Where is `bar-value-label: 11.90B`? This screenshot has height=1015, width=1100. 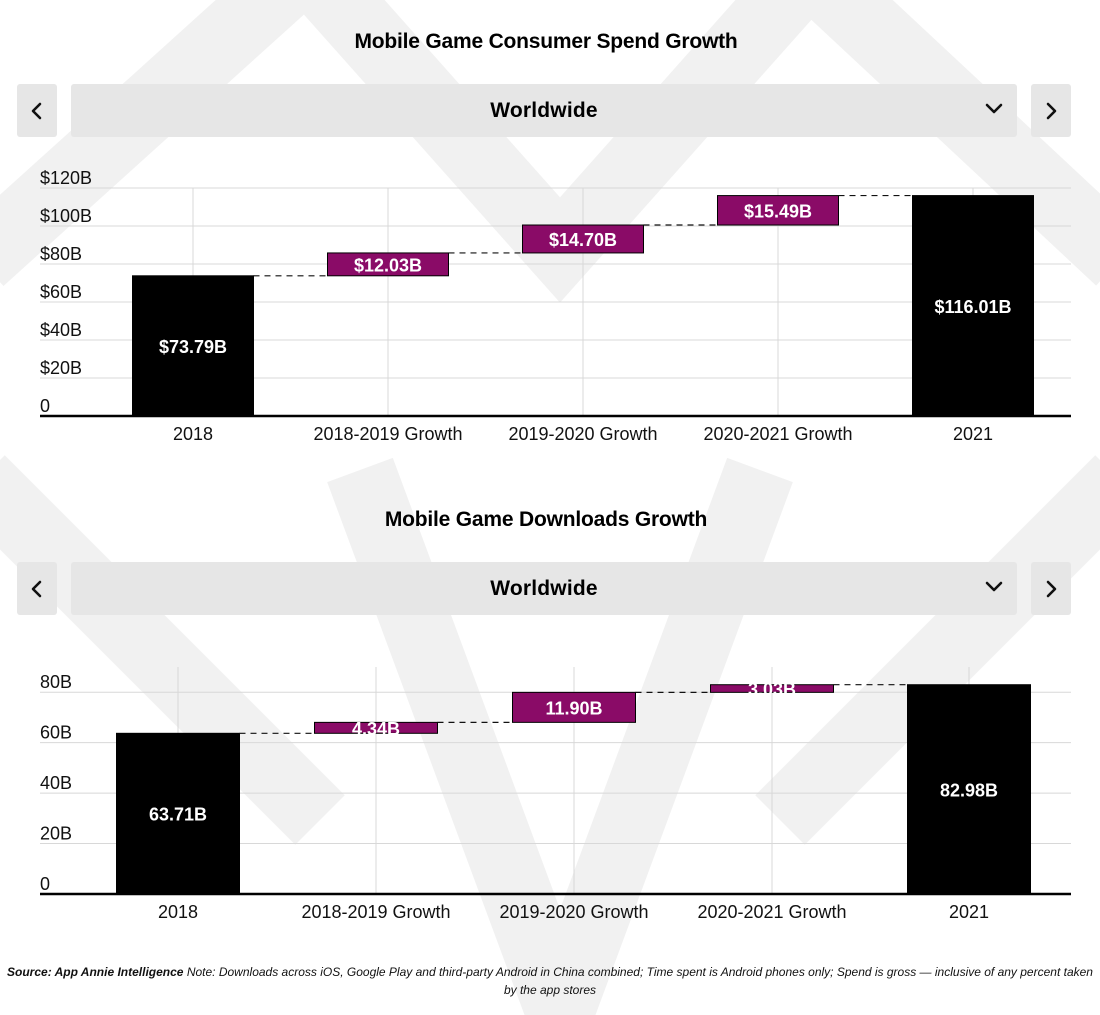
bar-value-label: 11.90B is located at coordinates (573, 708).